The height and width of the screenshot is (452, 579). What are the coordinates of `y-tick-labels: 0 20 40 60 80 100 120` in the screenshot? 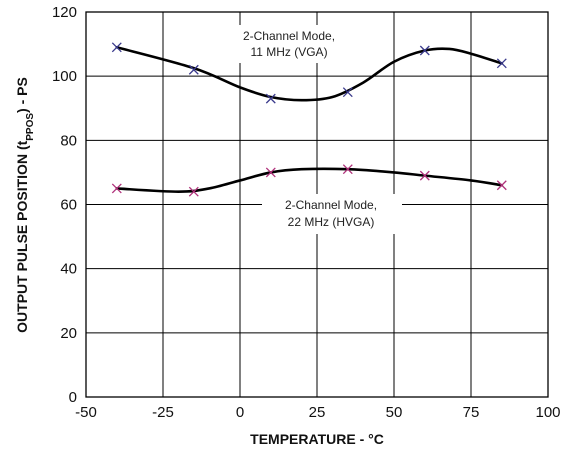 It's located at (64, 205).